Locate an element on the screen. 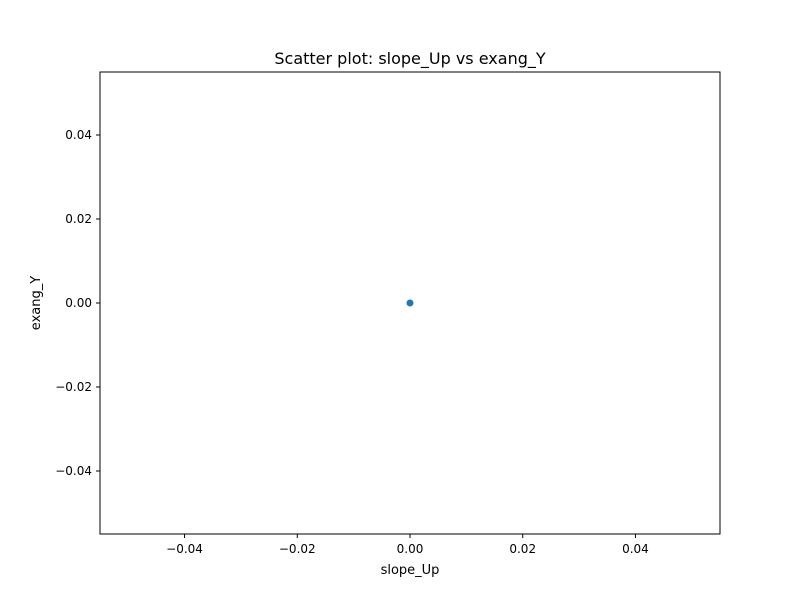 This screenshot has width=800, height=600. x-axis-label: slope_Up is located at coordinates (410, 570).